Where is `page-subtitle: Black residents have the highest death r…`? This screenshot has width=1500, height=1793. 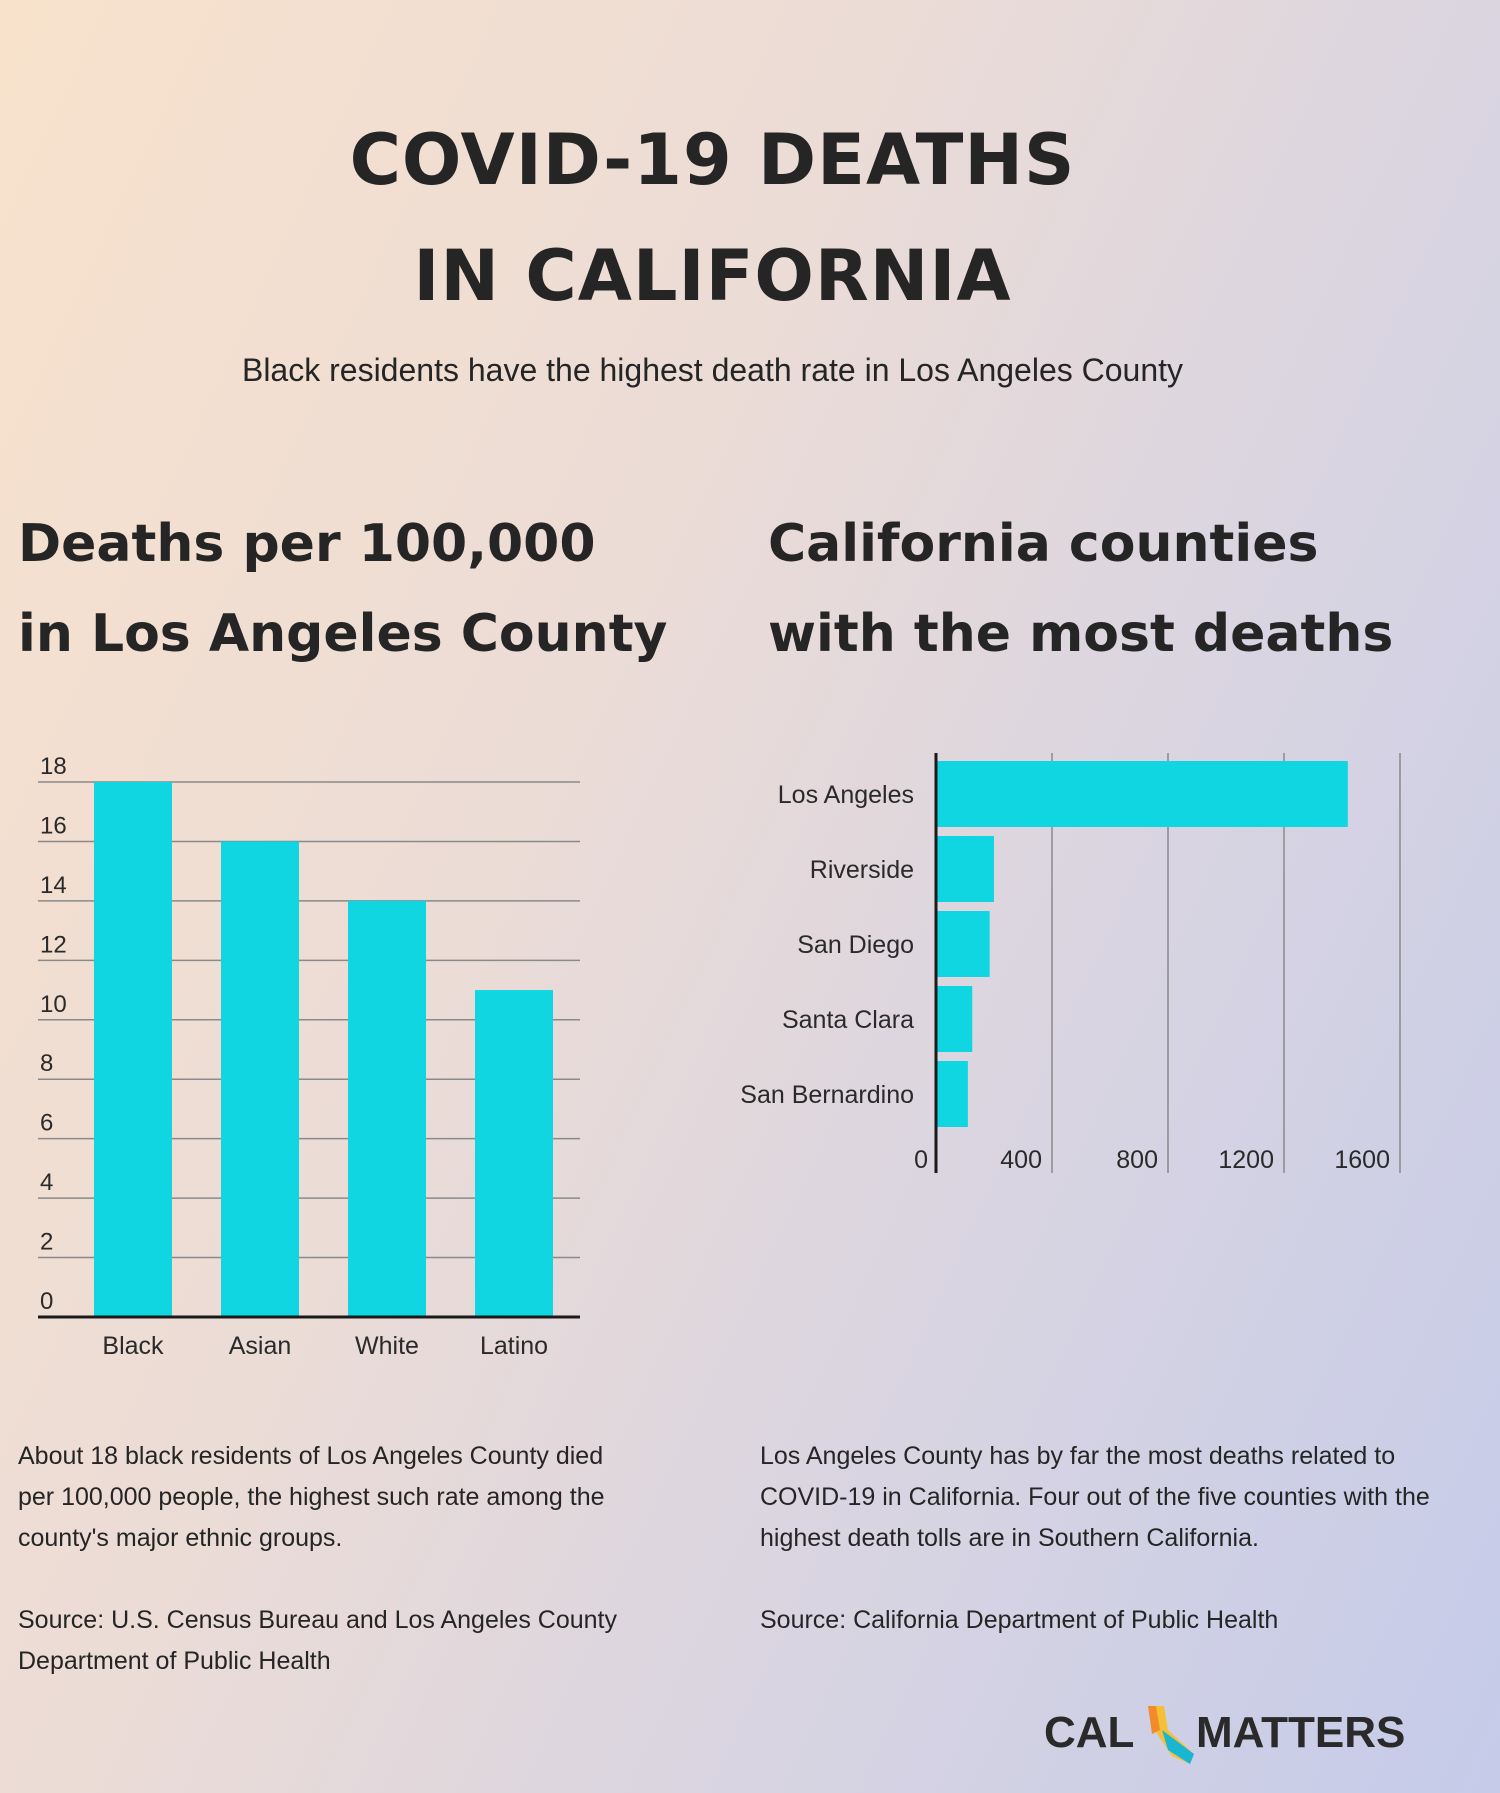
page-subtitle: Black residents have the highest death r… is located at coordinates (712, 370).